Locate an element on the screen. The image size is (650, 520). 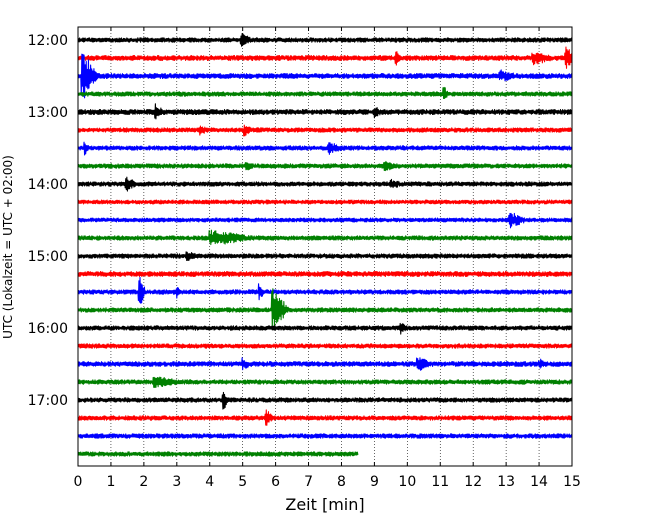
y-tick-label: 16:00 is located at coordinates (48, 329).